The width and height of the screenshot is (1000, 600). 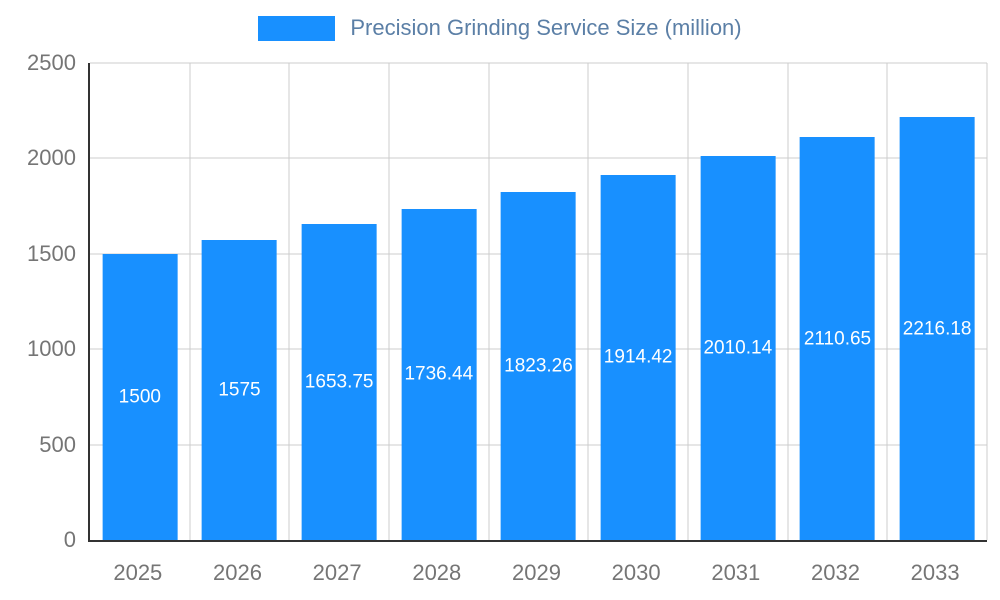 What do you see at coordinates (138, 572) in the screenshot?
I see `x-tick-label: 2025` at bounding box center [138, 572].